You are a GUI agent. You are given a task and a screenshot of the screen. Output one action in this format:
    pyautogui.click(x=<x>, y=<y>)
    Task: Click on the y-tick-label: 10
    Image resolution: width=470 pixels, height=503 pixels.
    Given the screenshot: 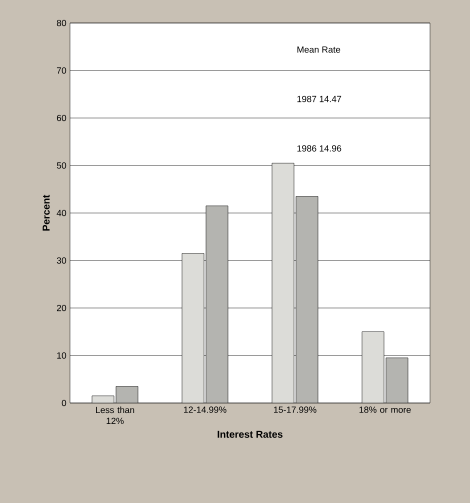 What is the action you would take?
    pyautogui.click(x=61, y=355)
    